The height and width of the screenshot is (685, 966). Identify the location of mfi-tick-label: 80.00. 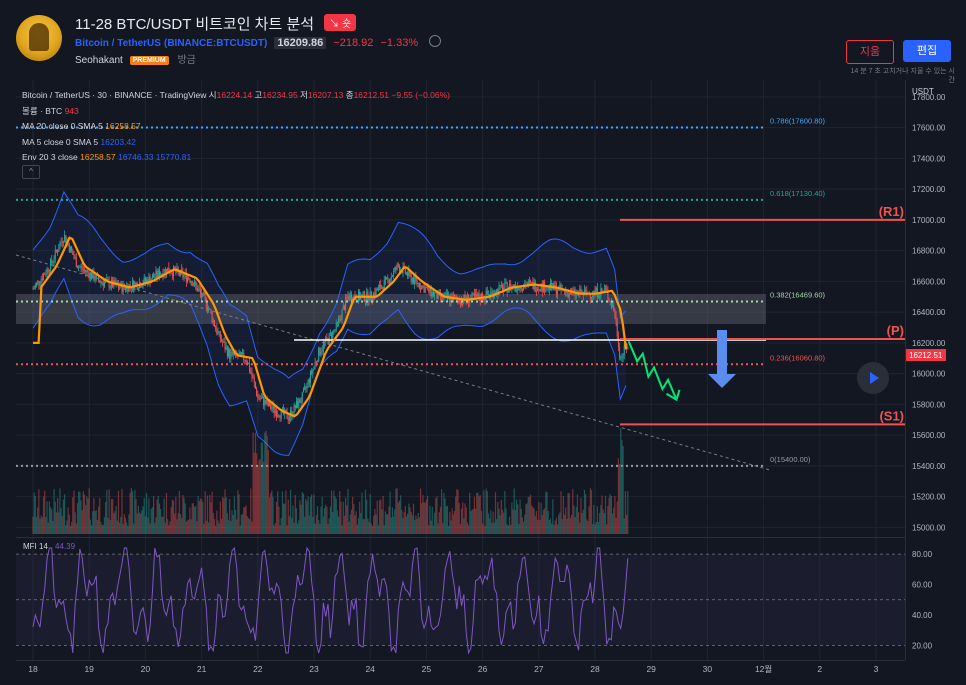
(922, 554).